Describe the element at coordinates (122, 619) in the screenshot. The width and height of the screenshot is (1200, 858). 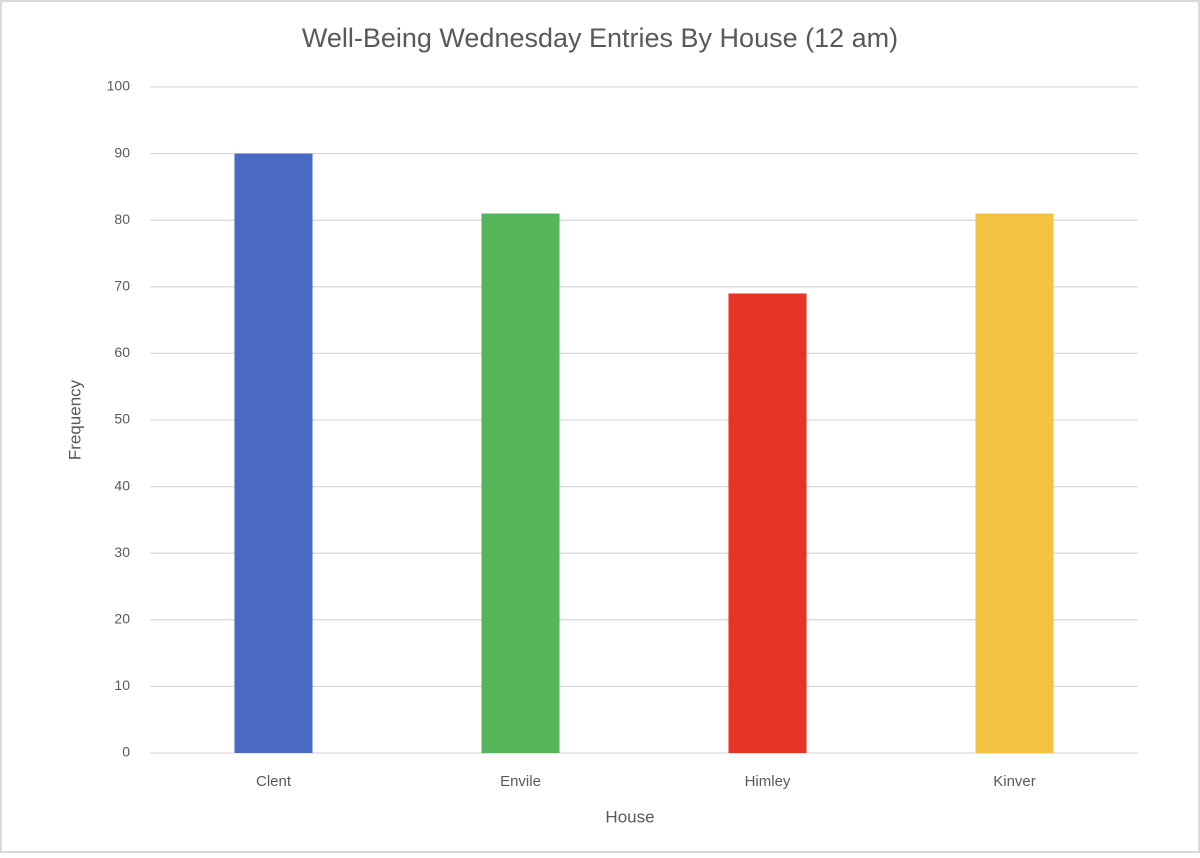
I see `y-tick-label: 20` at that location.